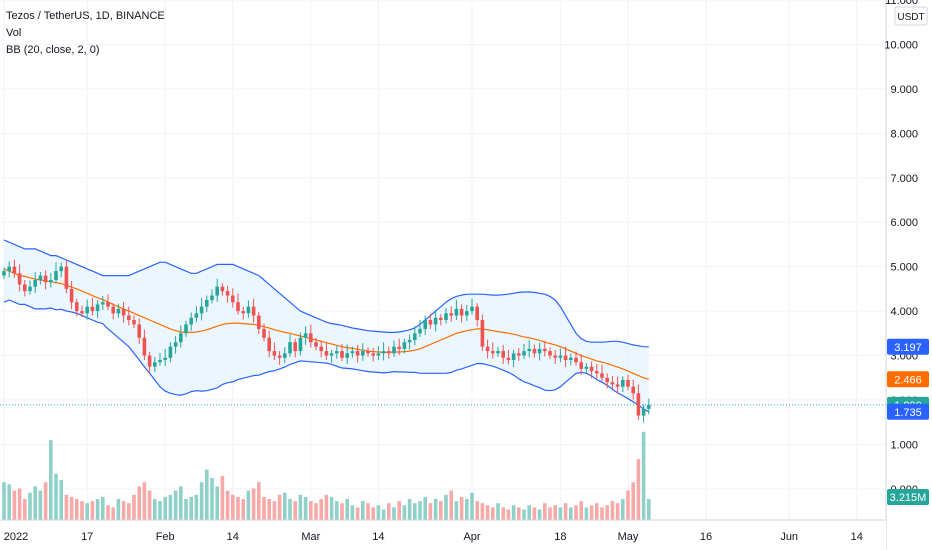 The image size is (932, 550). Describe the element at coordinates (16, 537) in the screenshot. I see `time-tick-label: 2022` at that location.